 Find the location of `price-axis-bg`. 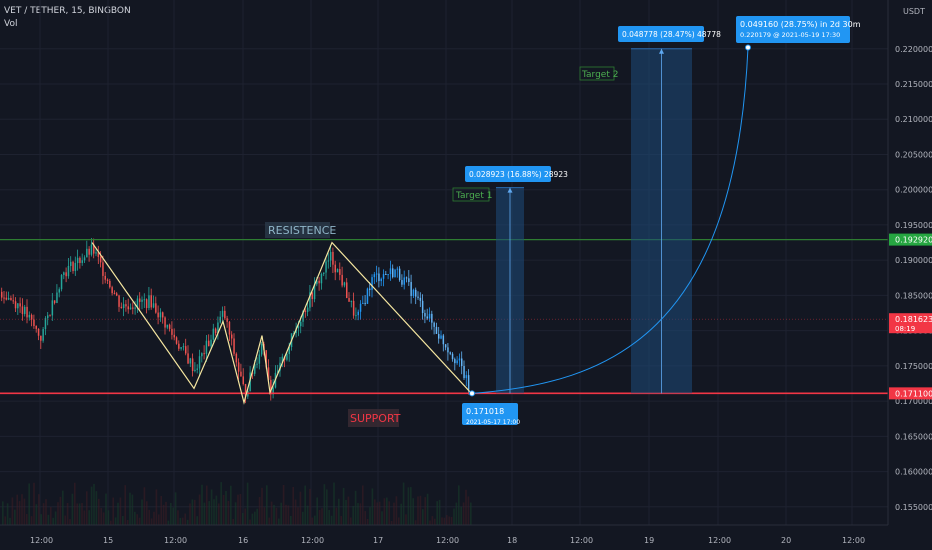

price-axis-bg is located at coordinates (910, 275).